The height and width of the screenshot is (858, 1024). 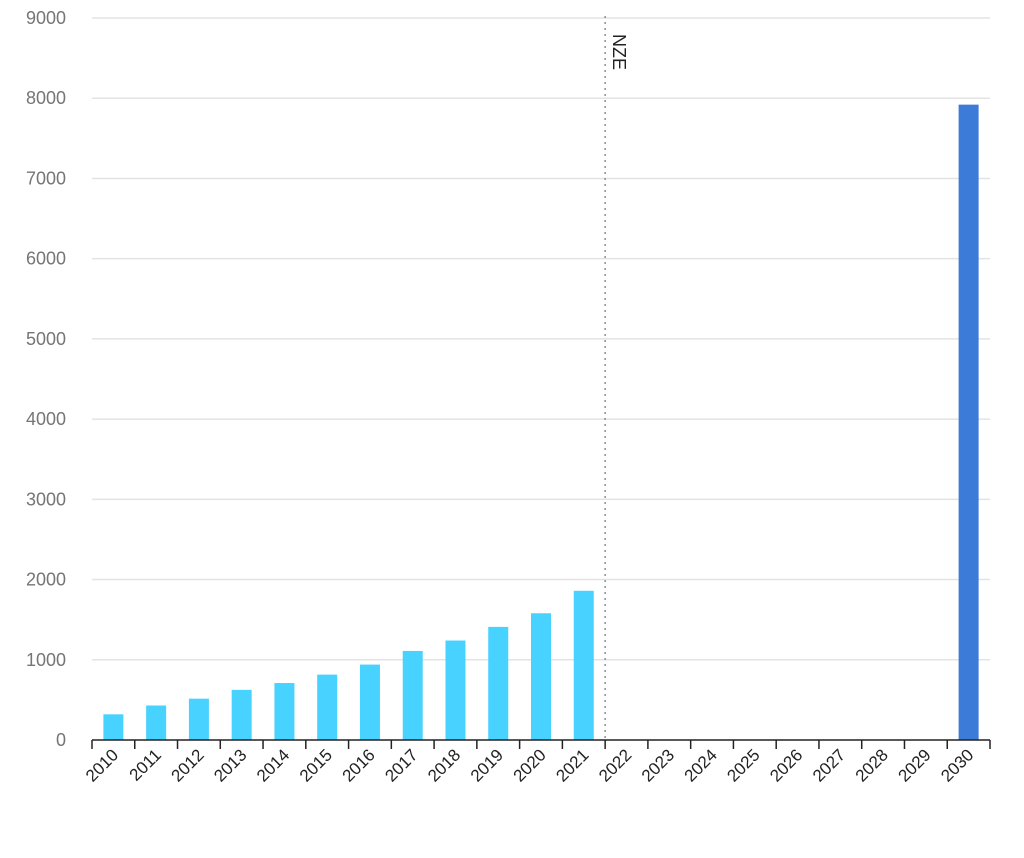 I want to click on bar-2014, so click(x=284, y=711).